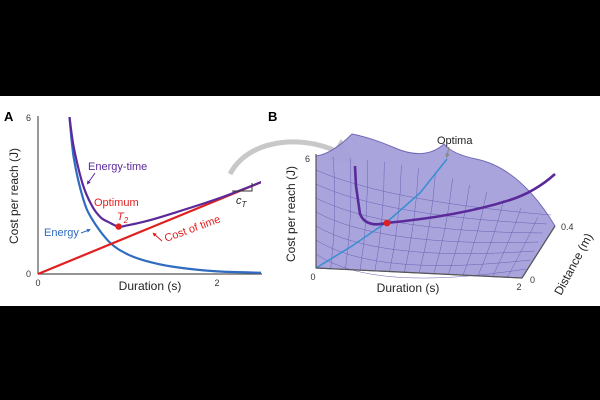 The width and height of the screenshot is (600, 400). Describe the element at coordinates (85, 231) in the screenshot. I see `energy-pointer` at that location.